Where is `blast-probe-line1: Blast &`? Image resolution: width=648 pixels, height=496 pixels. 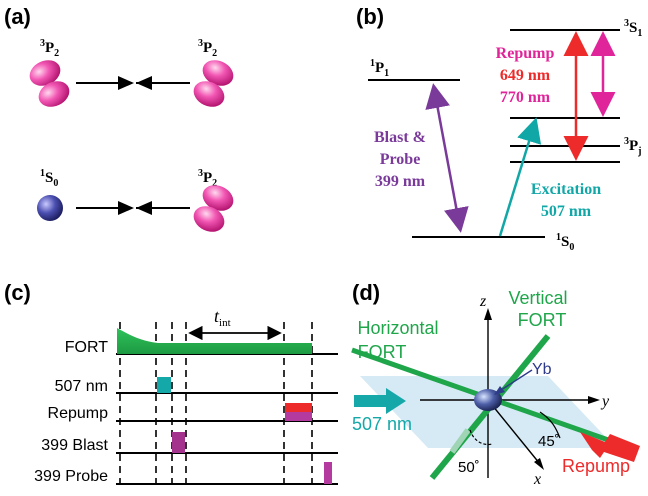
blast-probe-line1: Blast & is located at coordinates (400, 137).